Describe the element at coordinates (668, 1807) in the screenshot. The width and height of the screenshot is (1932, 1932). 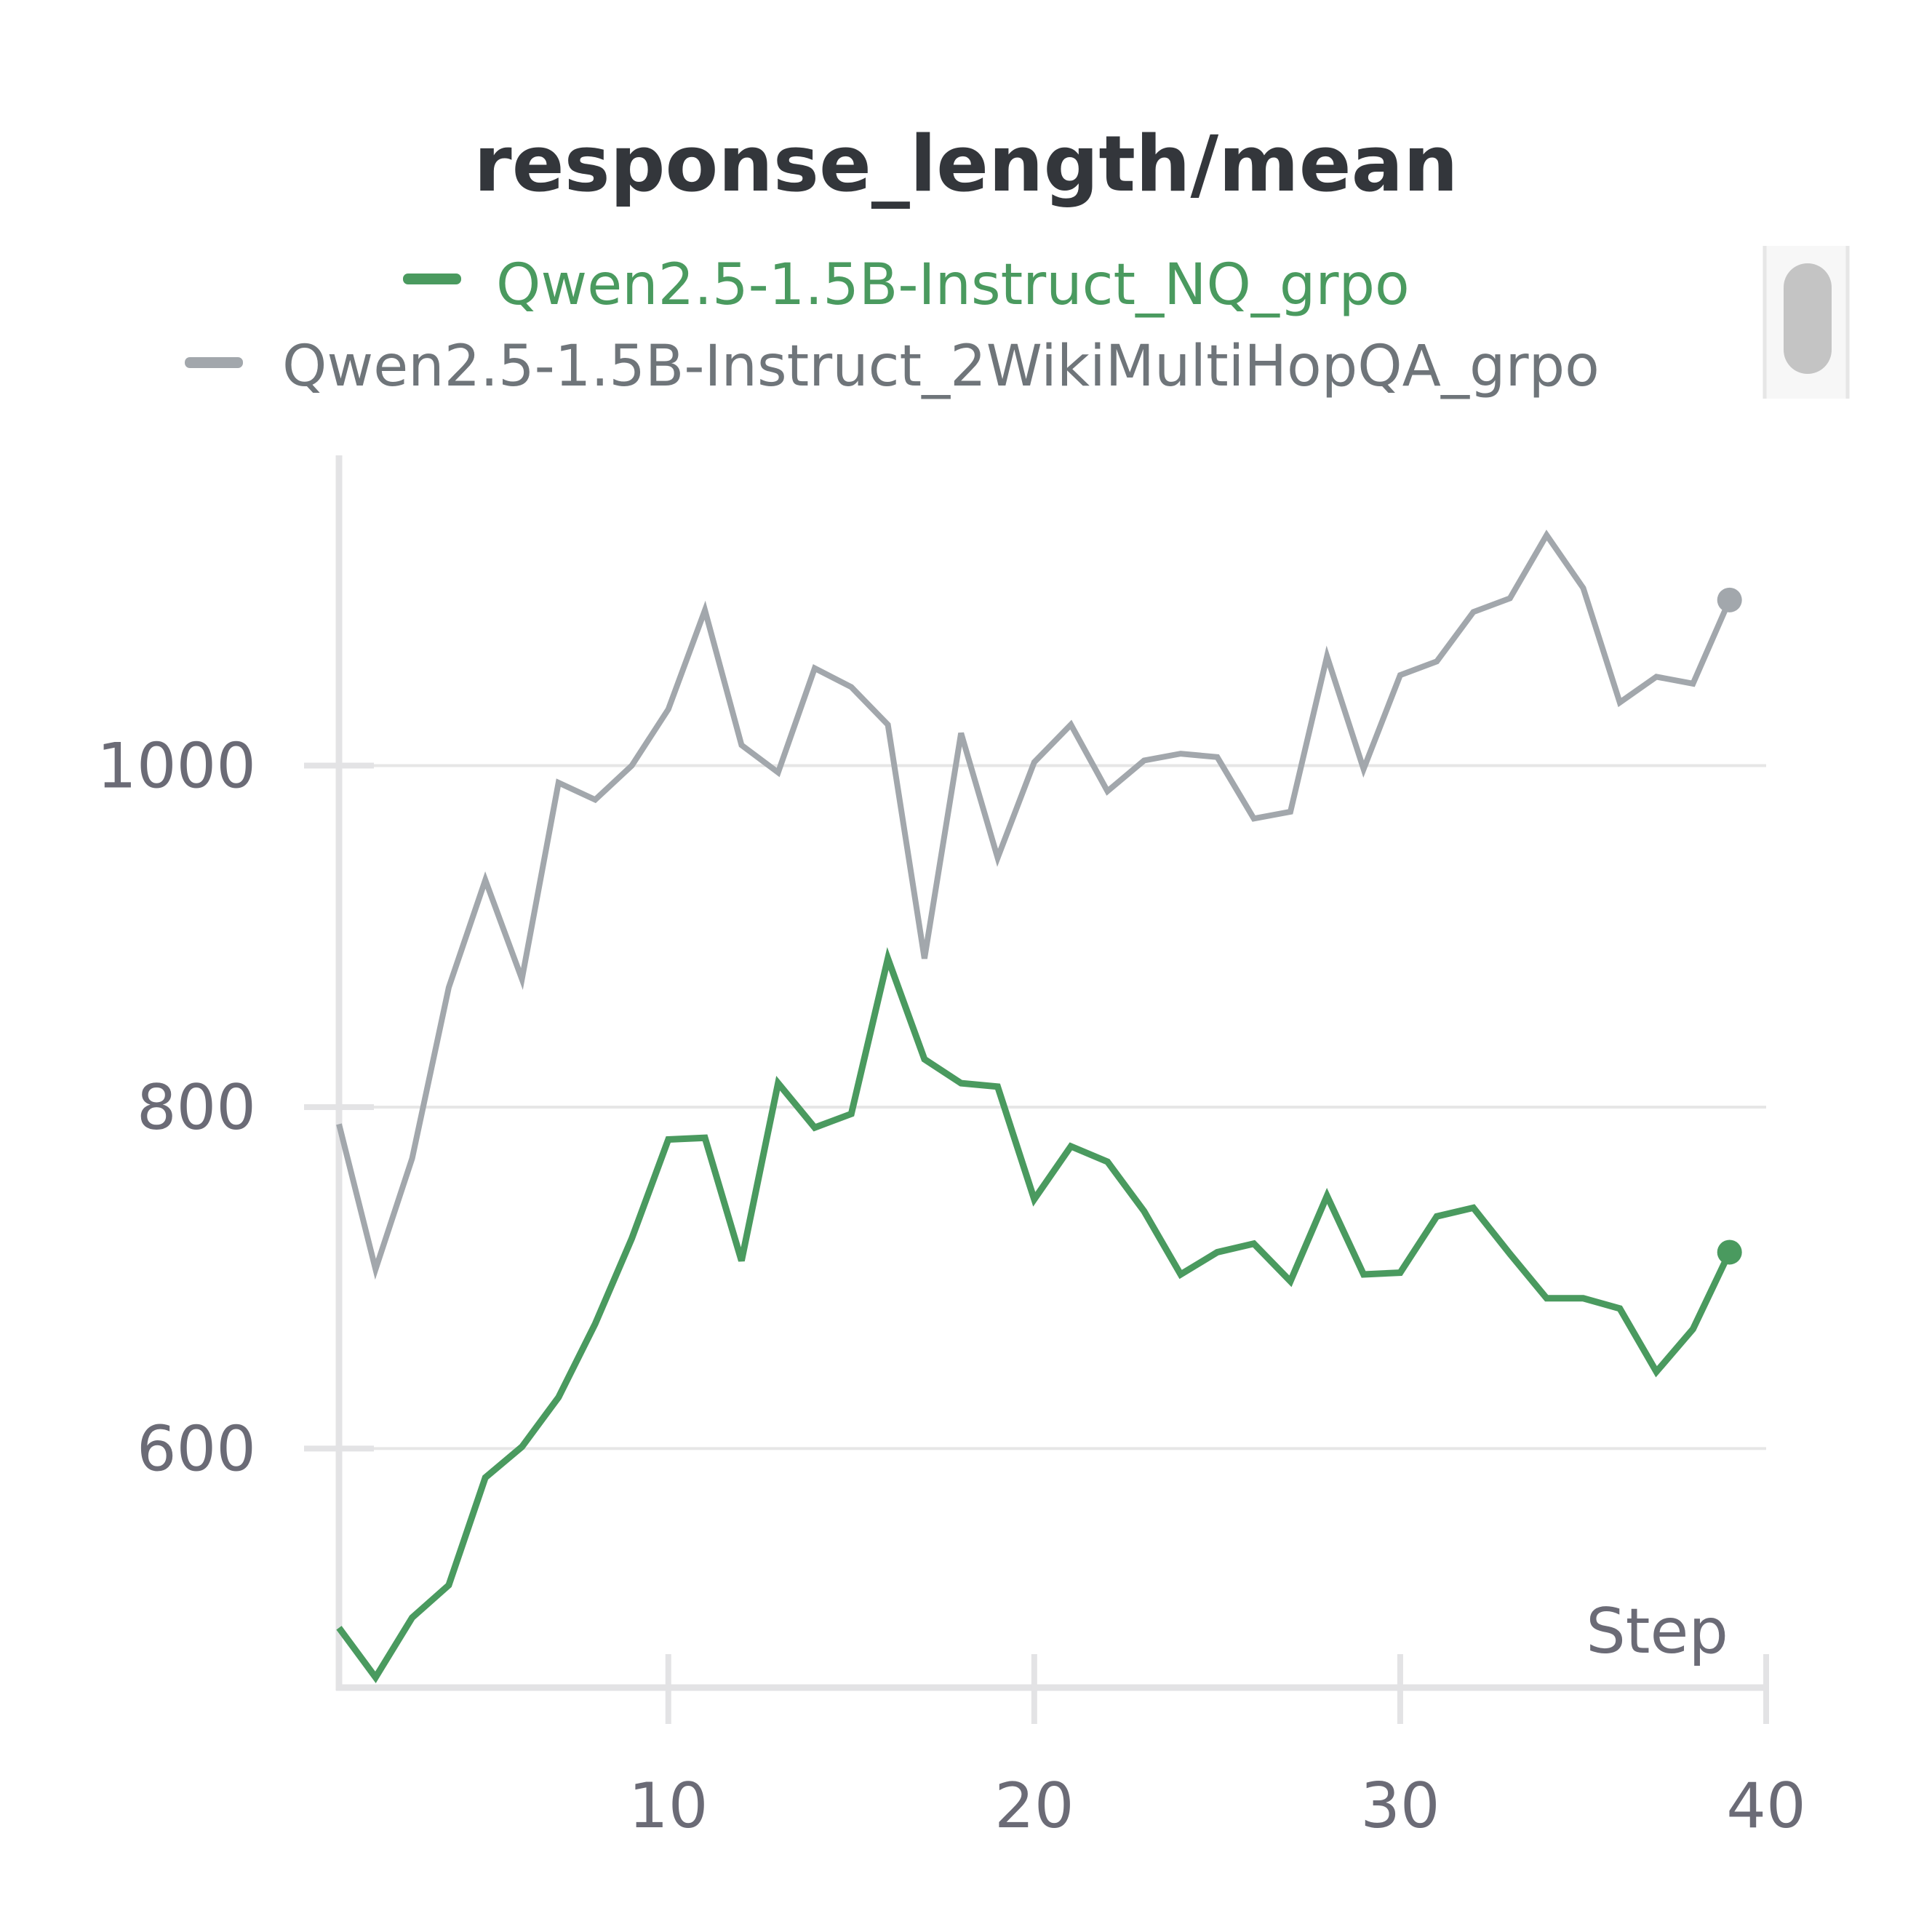
I see `x-tick-label-10: 10` at that location.